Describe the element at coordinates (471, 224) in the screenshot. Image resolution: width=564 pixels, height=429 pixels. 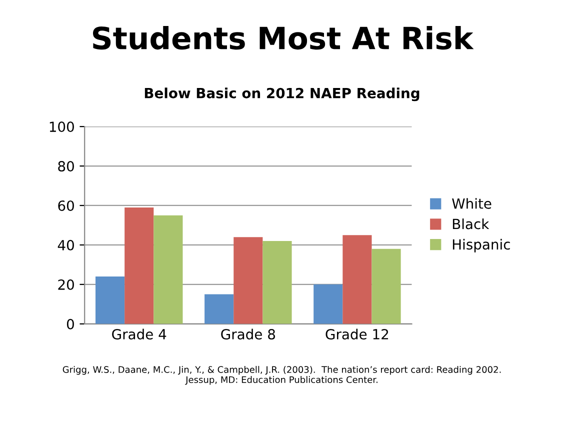
I see `legend-label: Black` at that location.